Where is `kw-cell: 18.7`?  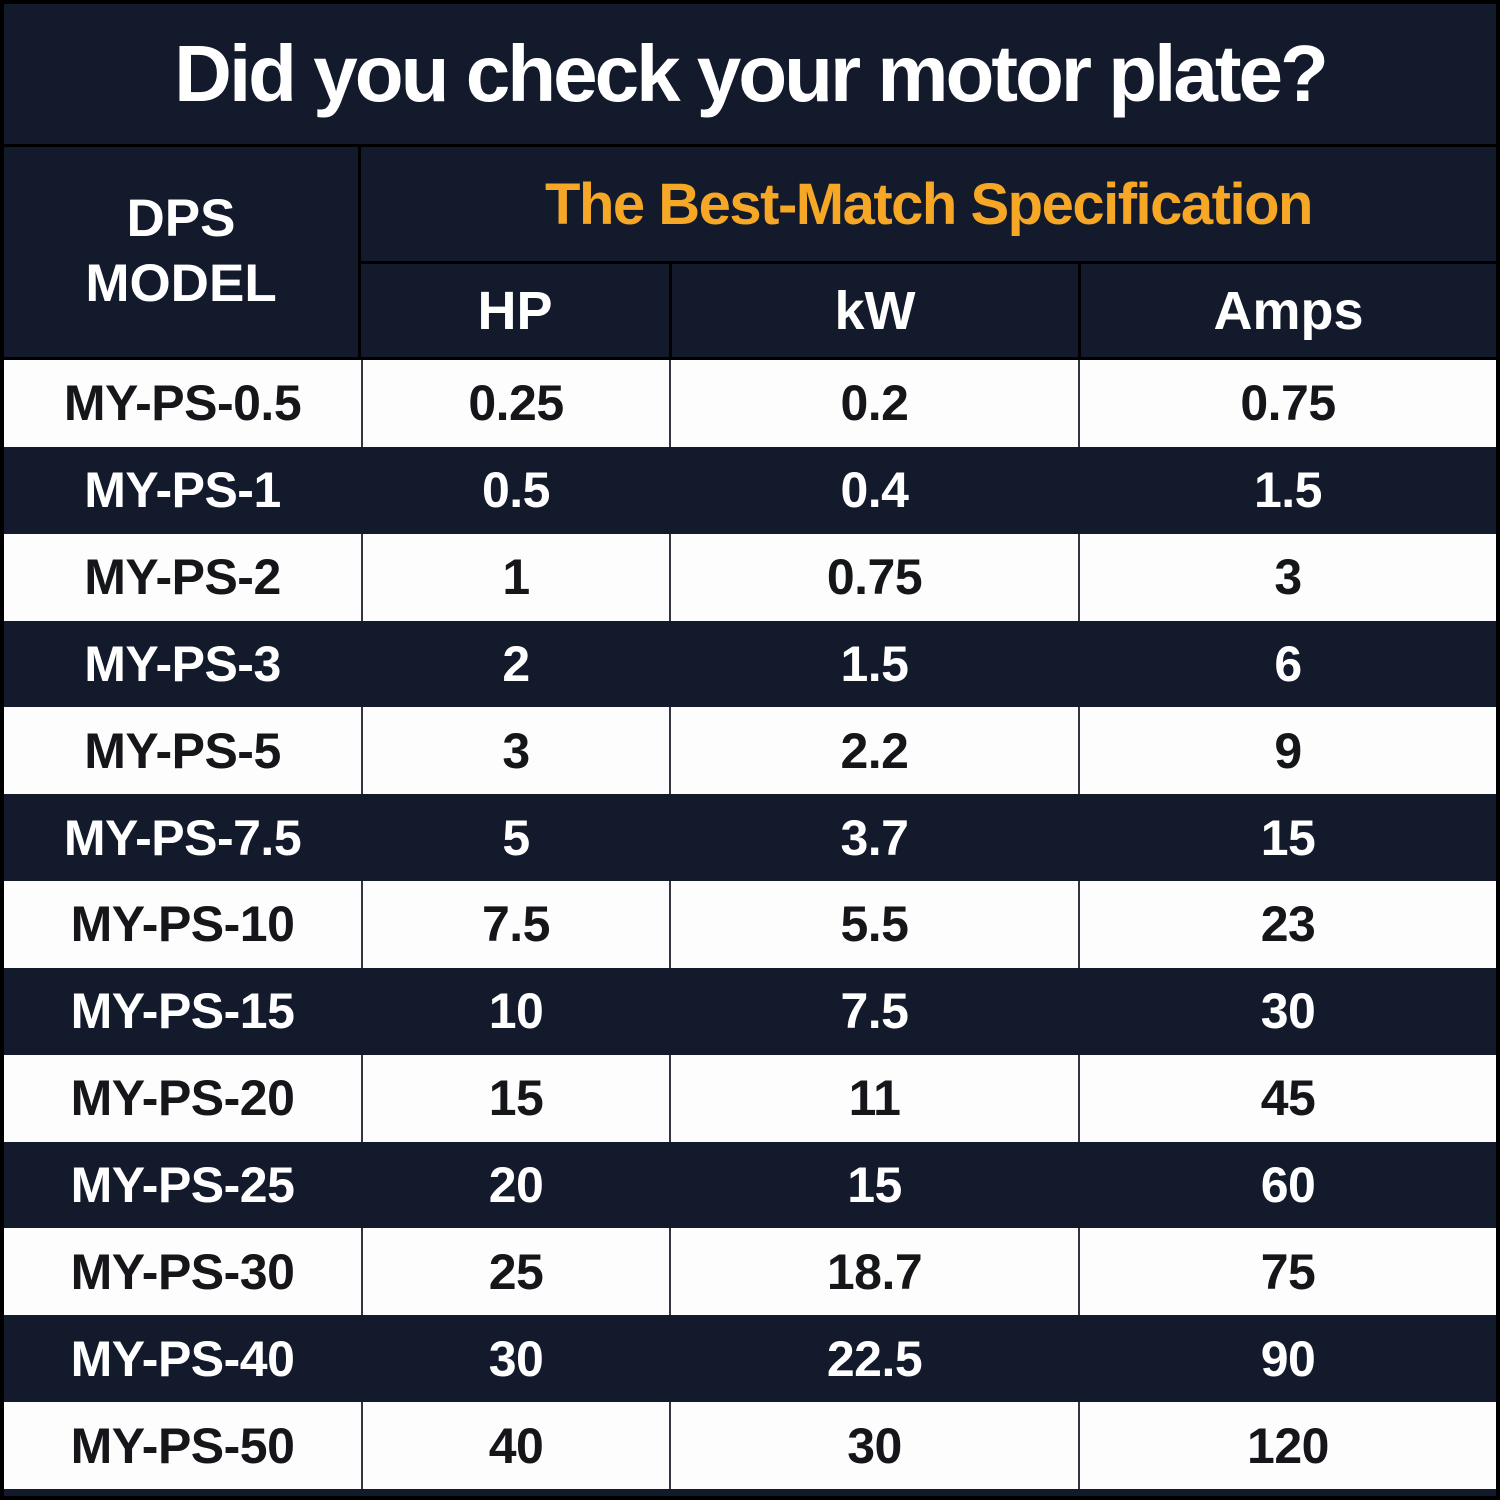 kw-cell: 18.7 is located at coordinates (873, 1272).